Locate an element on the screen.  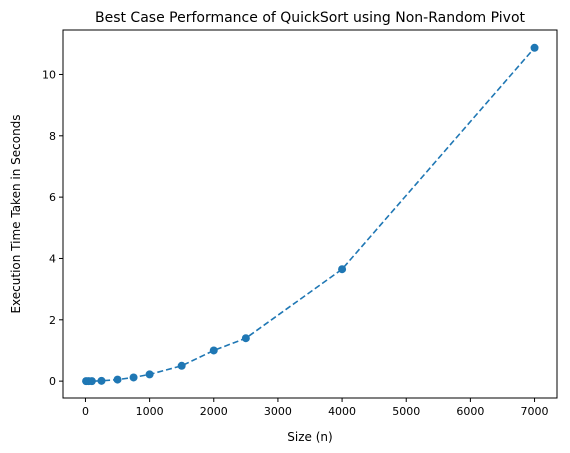
y-axis-label: Execution Time Taken in Seconds is located at coordinates (16, 213).